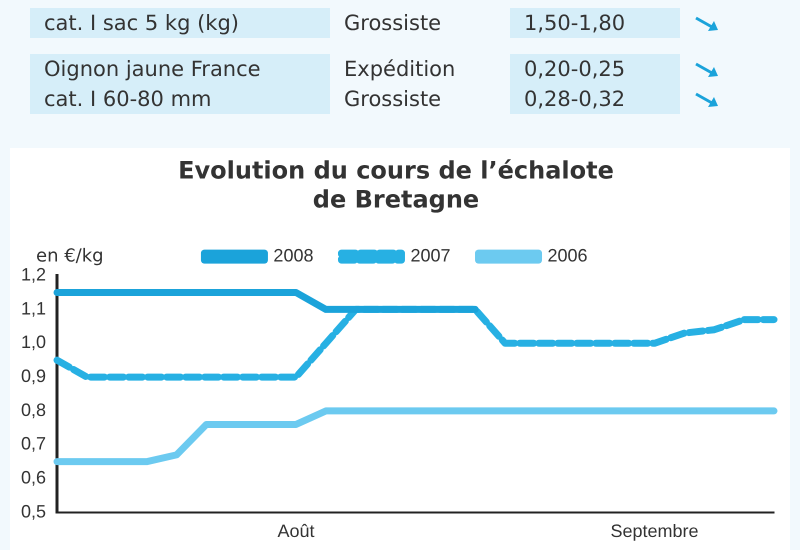  What do you see at coordinates (180, 69) in the screenshot?
I see `text: Oignon jaune France` at bounding box center [180, 69].